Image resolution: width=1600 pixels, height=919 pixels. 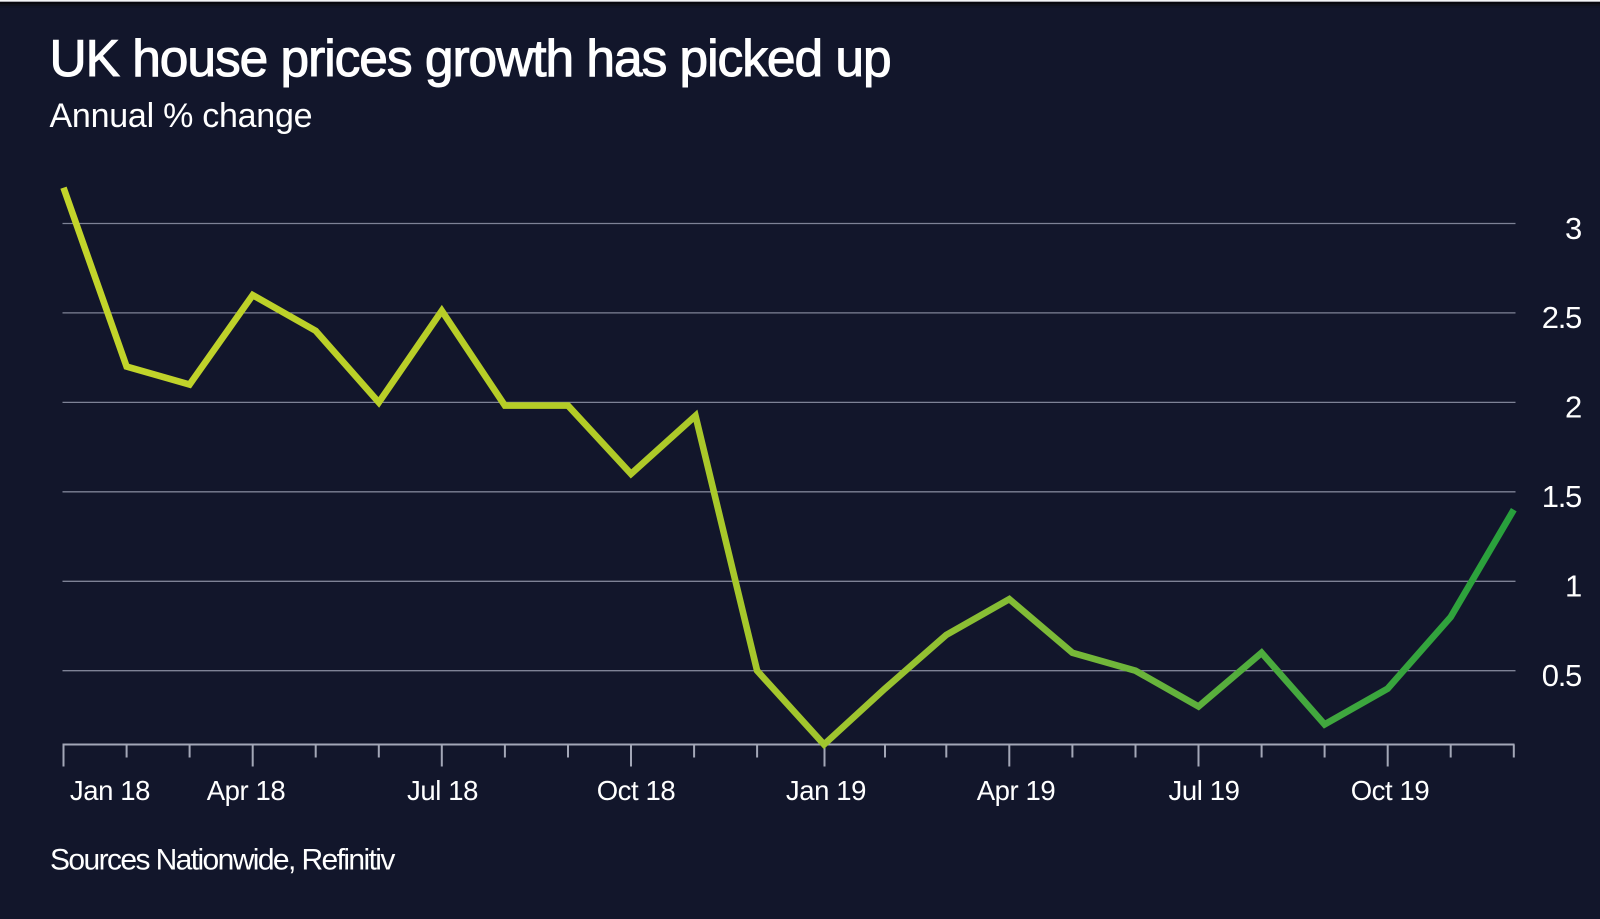 I want to click on svg-text: Annual % change, so click(x=181, y=116).